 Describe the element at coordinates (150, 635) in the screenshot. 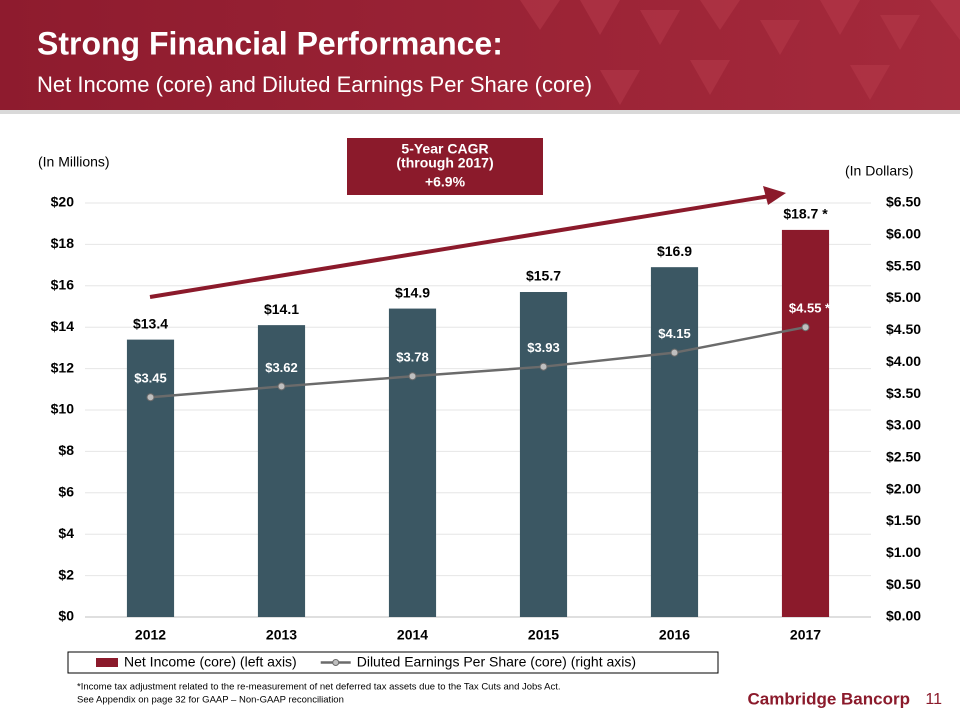

I see `x-tick-label: 2012` at that location.